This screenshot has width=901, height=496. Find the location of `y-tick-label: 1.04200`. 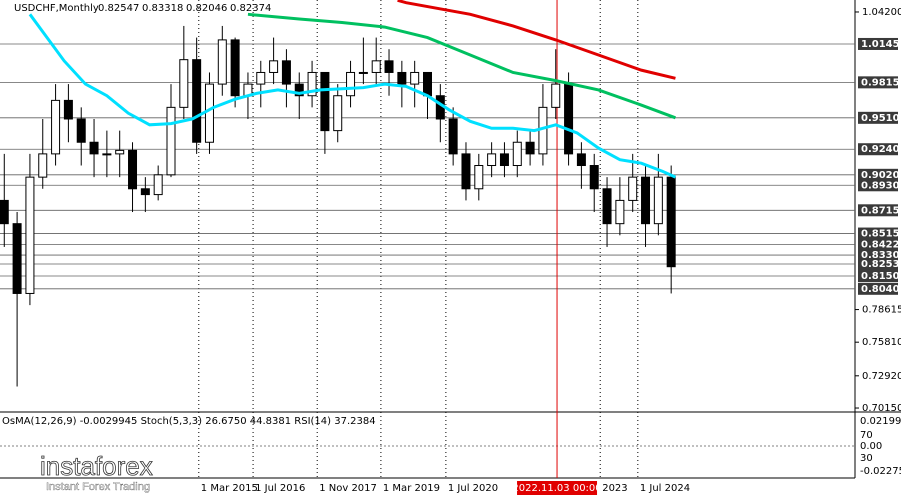

y-tick-label: 1.04200 is located at coordinates (881, 12).